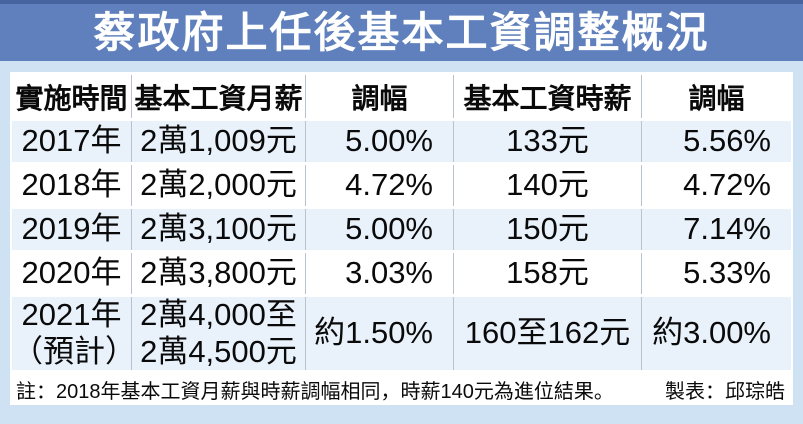 The width and height of the screenshot is (803, 424). What do you see at coordinates (72, 141) in the screenshot?
I see `cell-period: 2017年` at bounding box center [72, 141].